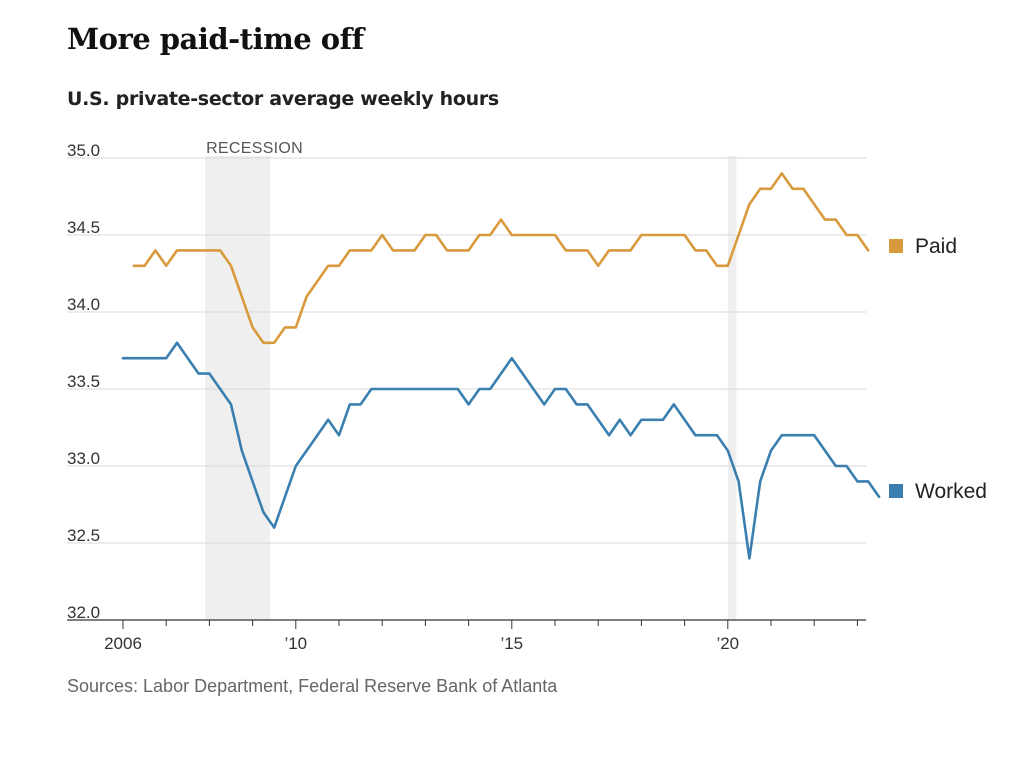 This screenshot has height=770, width=1024. Describe the element at coordinates (83, 304) in the screenshot. I see `y-tick-label: 34.0` at that location.